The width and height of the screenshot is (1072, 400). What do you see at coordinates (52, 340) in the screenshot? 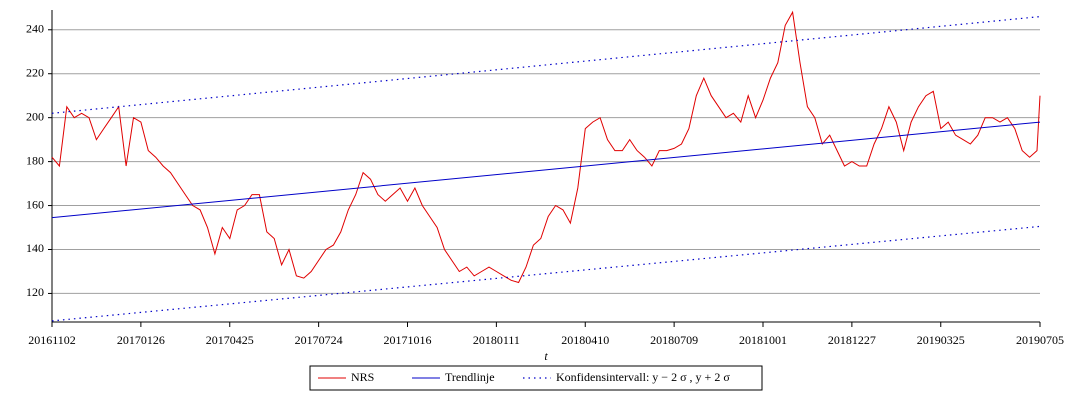
I see `x-tick-label: 20161102` at bounding box center [52, 340].